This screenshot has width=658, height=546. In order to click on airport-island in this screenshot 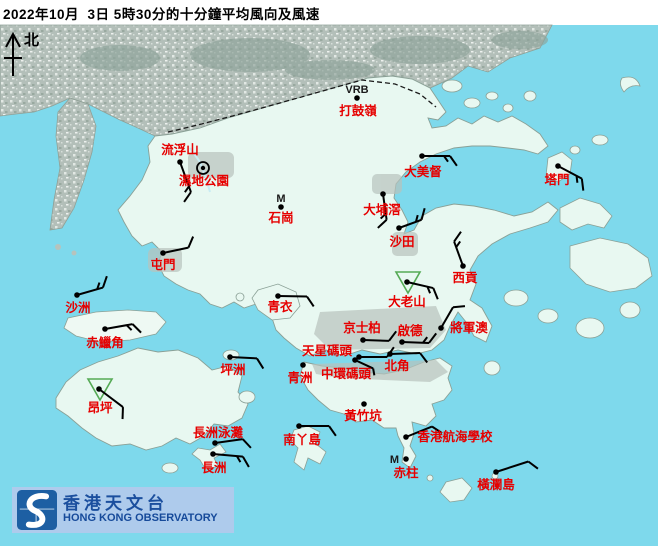, I will do `click(115, 326)`.